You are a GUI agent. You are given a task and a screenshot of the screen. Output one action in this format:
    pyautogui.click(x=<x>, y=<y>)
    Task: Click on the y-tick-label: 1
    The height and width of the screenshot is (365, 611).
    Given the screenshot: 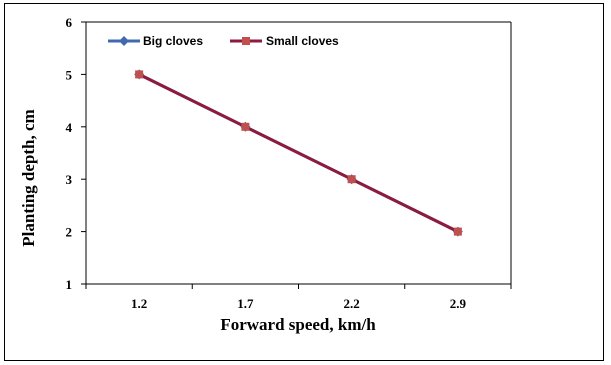 What is the action you would take?
    pyautogui.click(x=69, y=284)
    